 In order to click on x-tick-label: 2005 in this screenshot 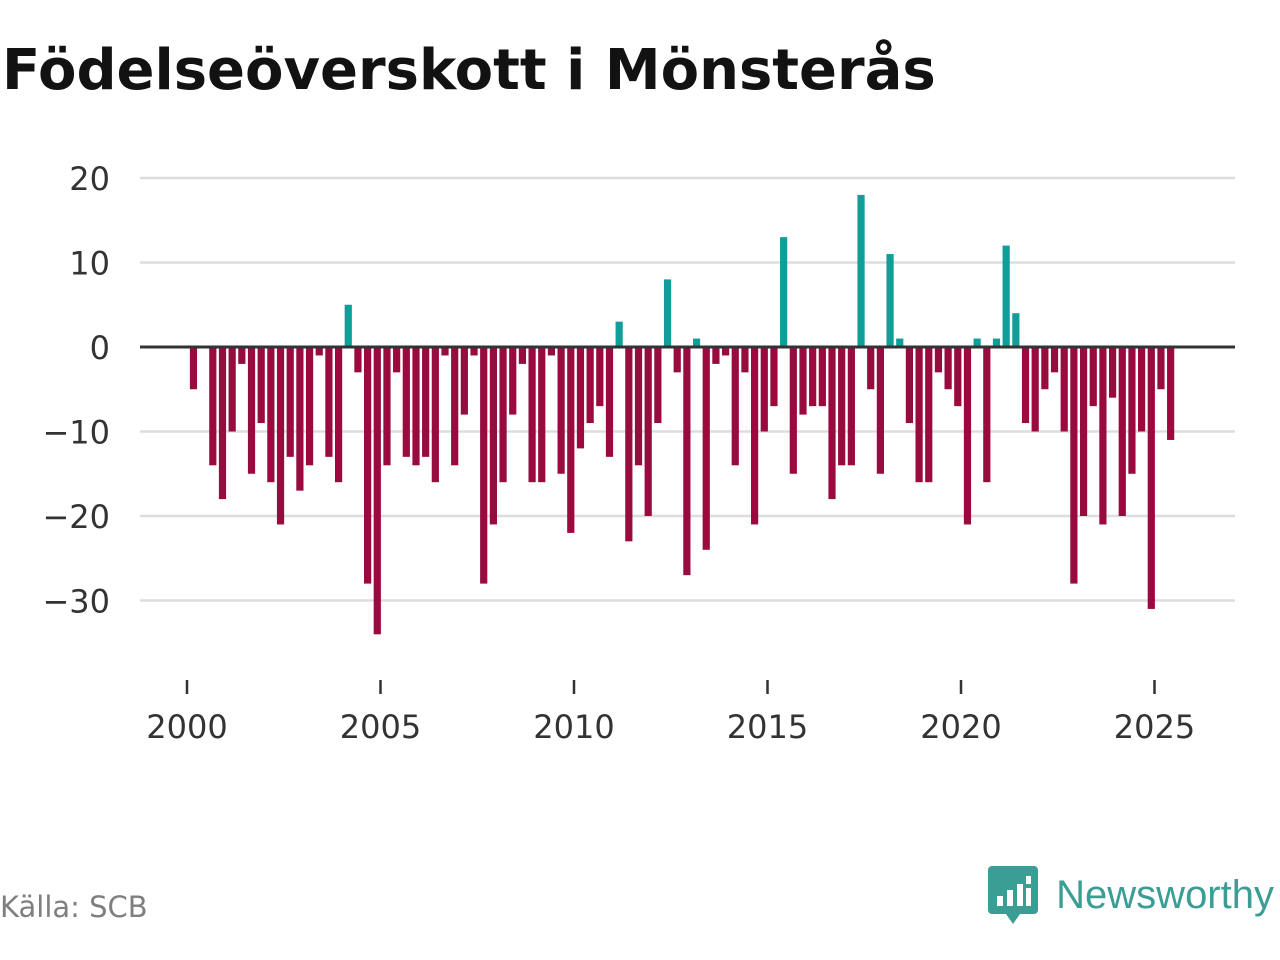, I will do `click(380, 727)`.